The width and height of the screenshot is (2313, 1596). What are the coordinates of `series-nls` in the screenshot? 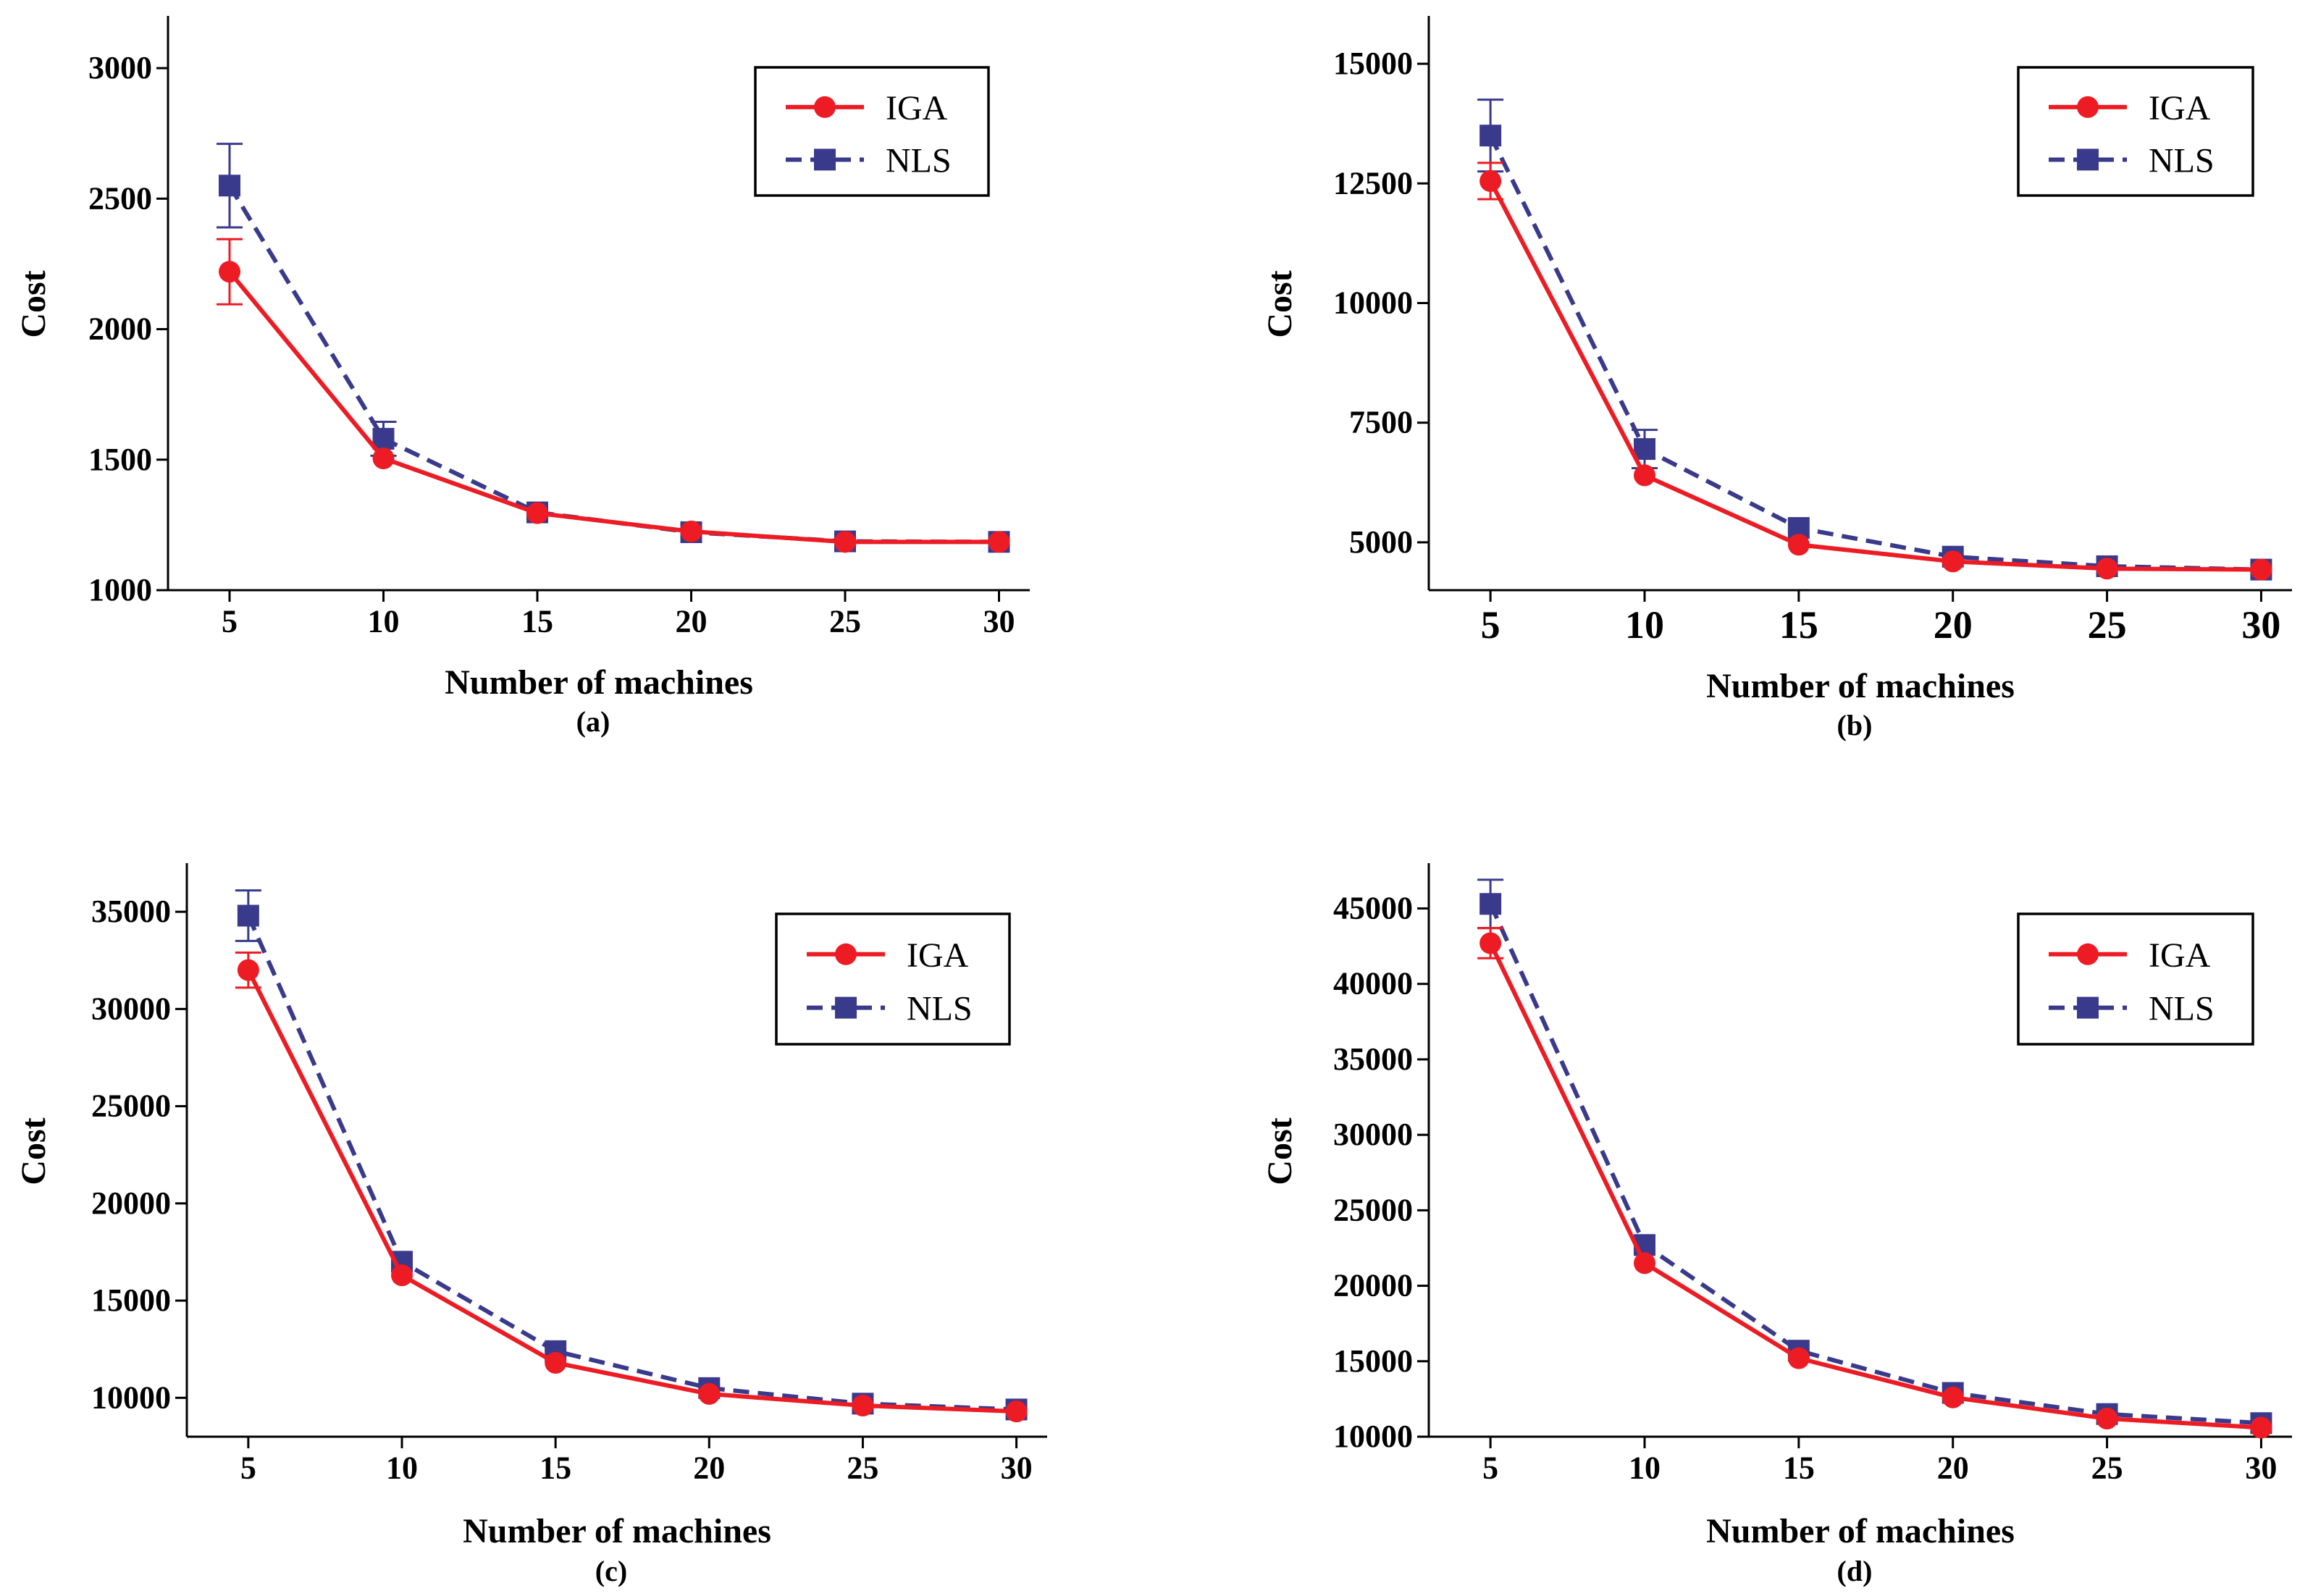 It's located at (613, 348).